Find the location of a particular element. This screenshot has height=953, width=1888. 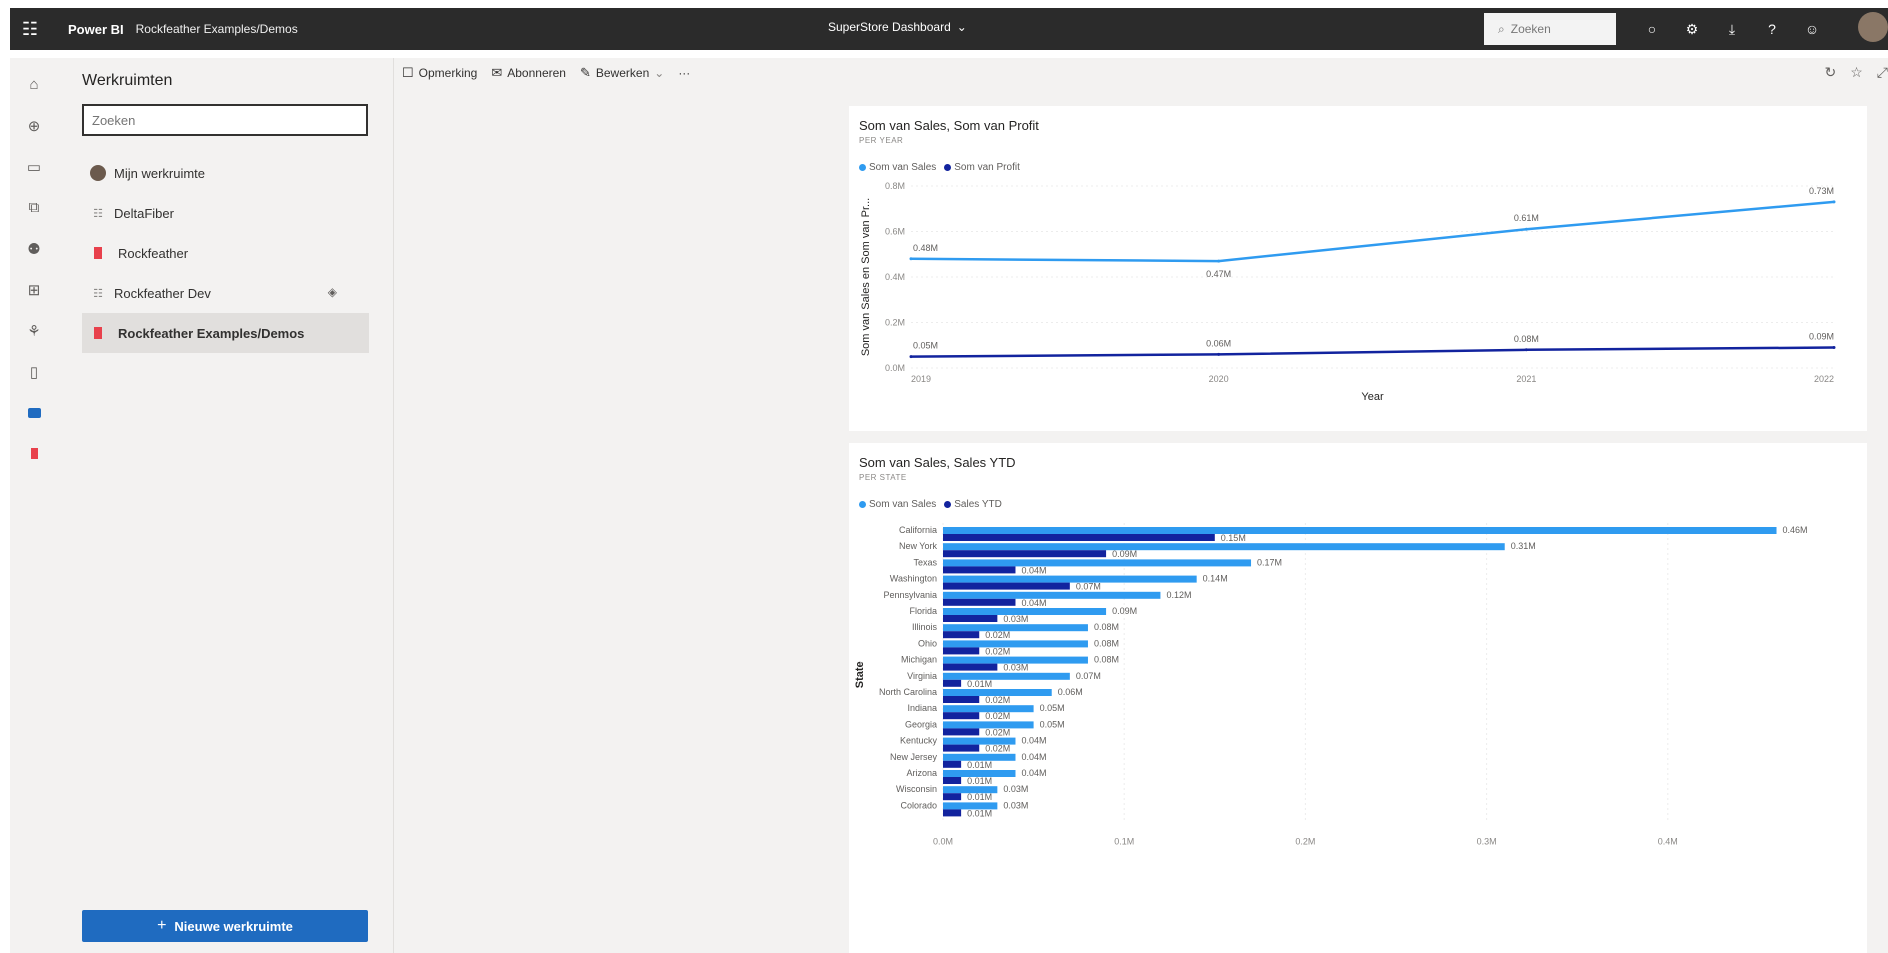

subscribe-label: Abonneren is located at coordinates (536, 73).